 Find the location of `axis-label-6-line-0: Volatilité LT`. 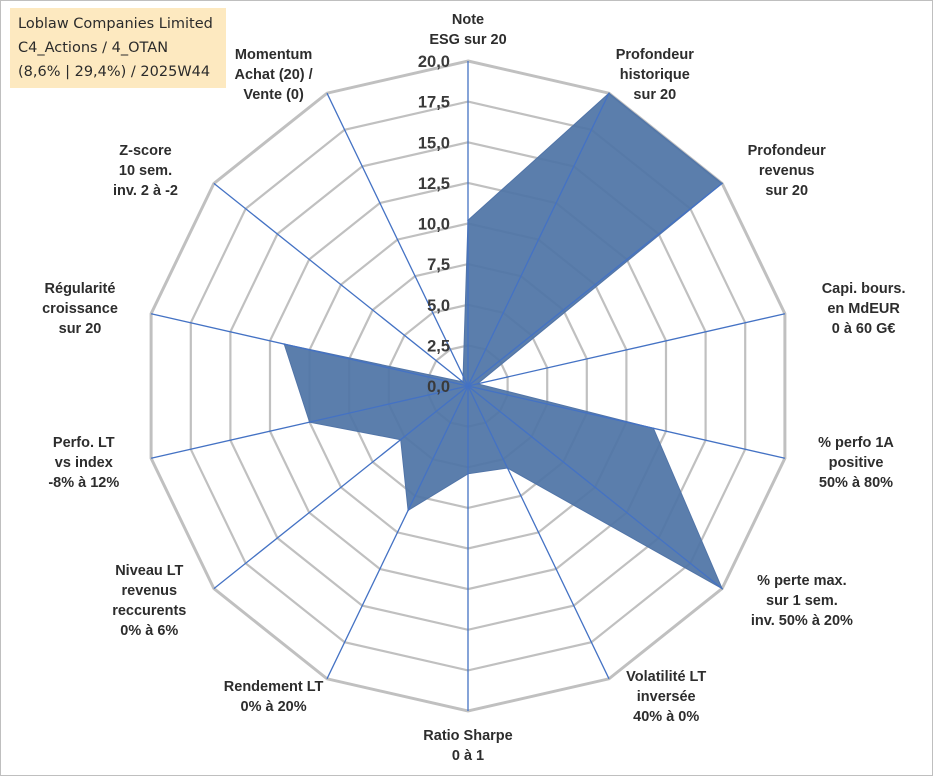

axis-label-6-line-0: Volatilité LT is located at coordinates (666, 677).